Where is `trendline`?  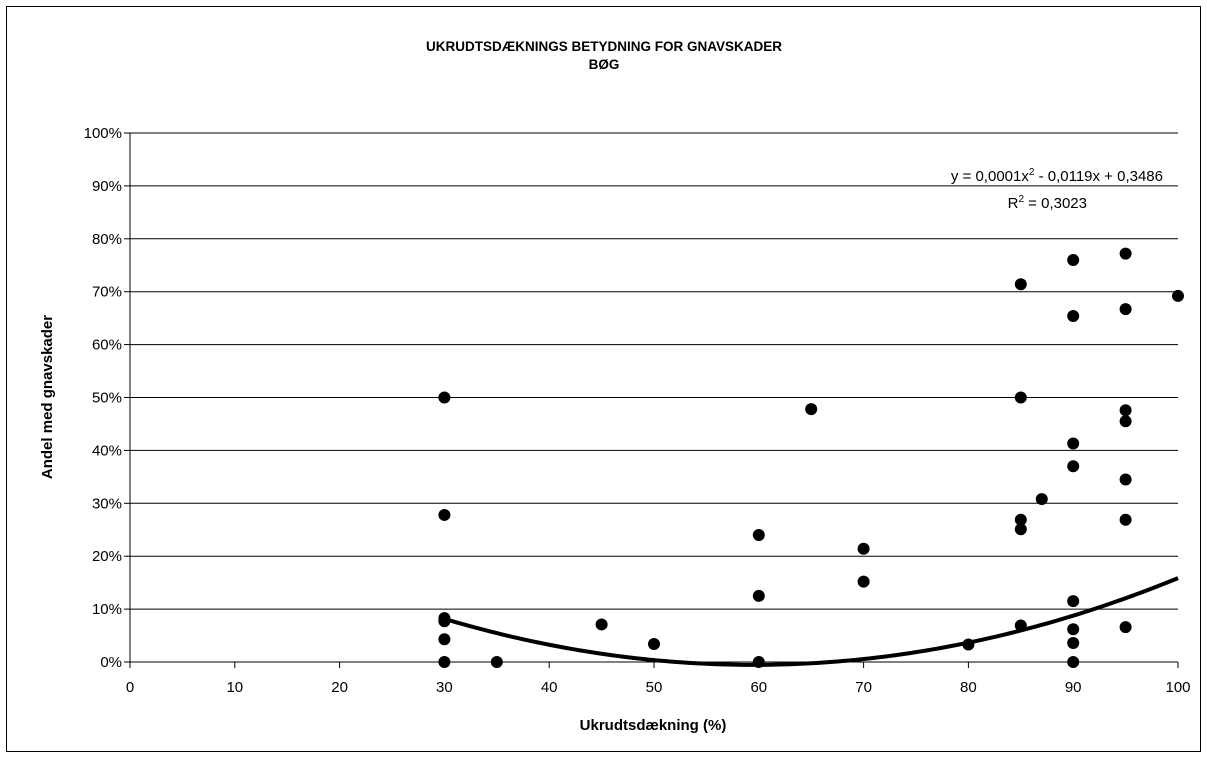
trendline is located at coordinates (811, 621).